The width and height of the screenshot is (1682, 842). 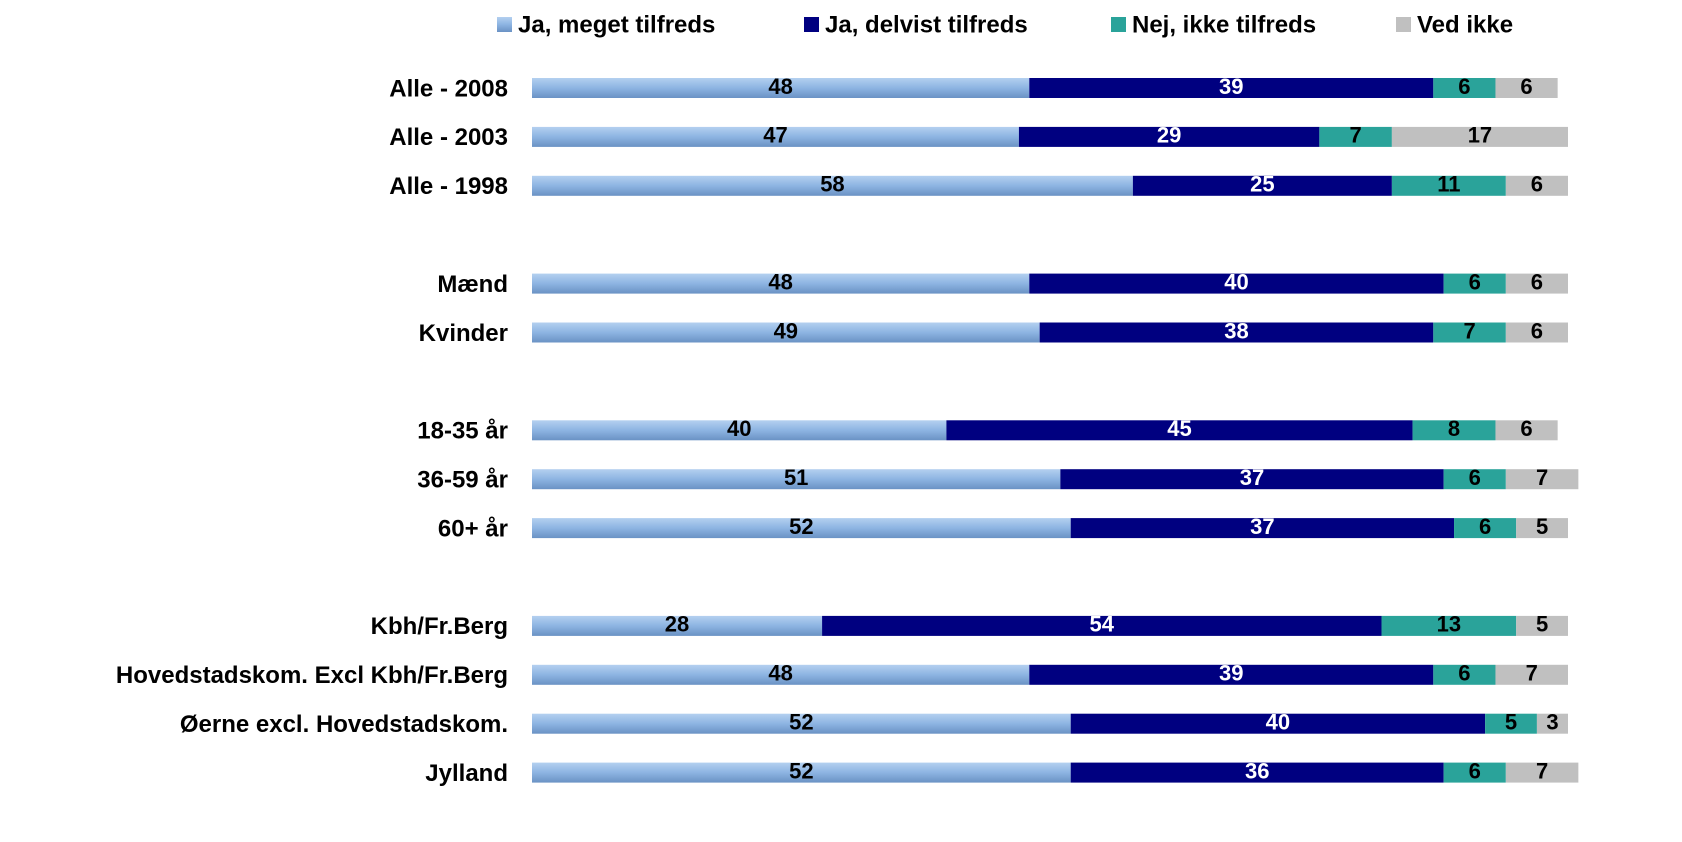 I want to click on data-label: 17, so click(x=1480, y=135).